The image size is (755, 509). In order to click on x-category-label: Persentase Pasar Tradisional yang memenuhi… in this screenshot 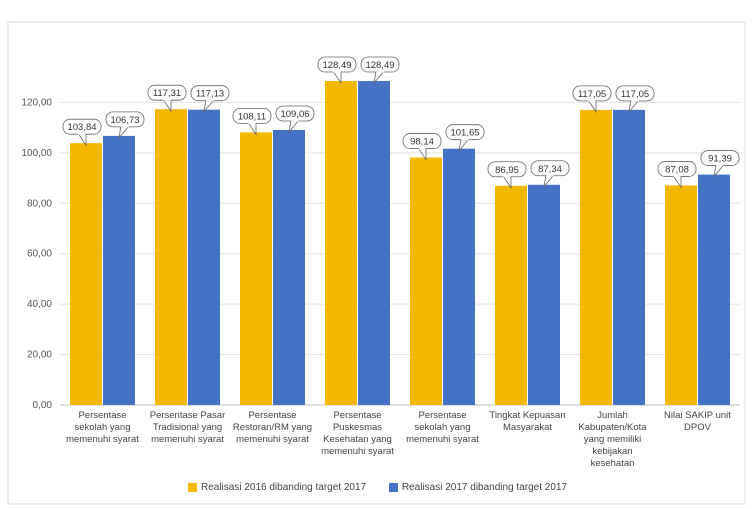, I will do `click(188, 427)`.